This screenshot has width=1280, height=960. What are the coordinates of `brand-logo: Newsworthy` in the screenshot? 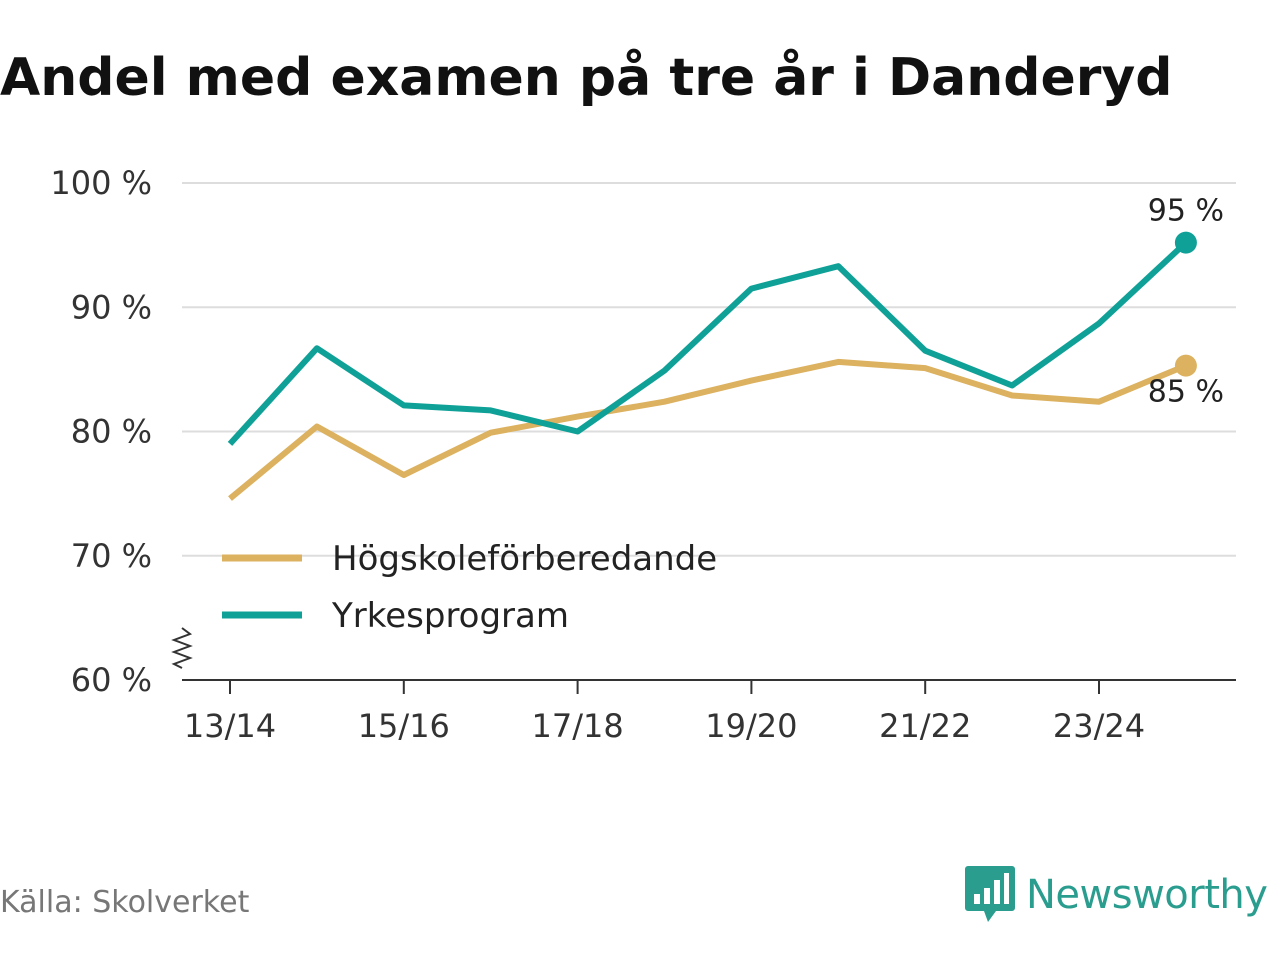 It's located at (1116, 895).